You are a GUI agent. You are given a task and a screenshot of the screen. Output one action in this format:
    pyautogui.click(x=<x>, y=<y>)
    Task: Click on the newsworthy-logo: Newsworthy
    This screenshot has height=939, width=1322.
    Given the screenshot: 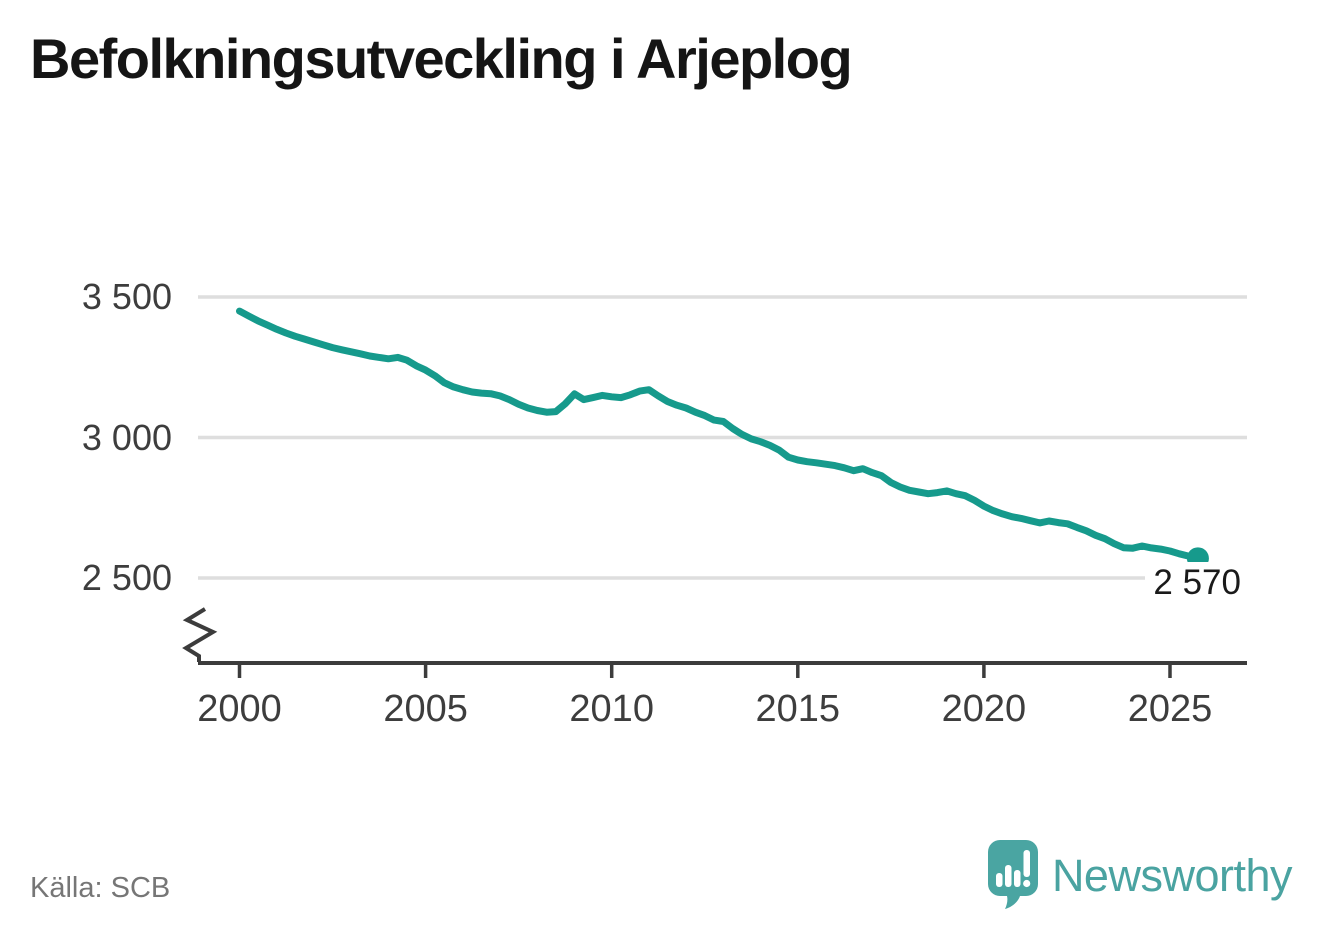 What is the action you would take?
    pyautogui.click(x=1140, y=875)
    